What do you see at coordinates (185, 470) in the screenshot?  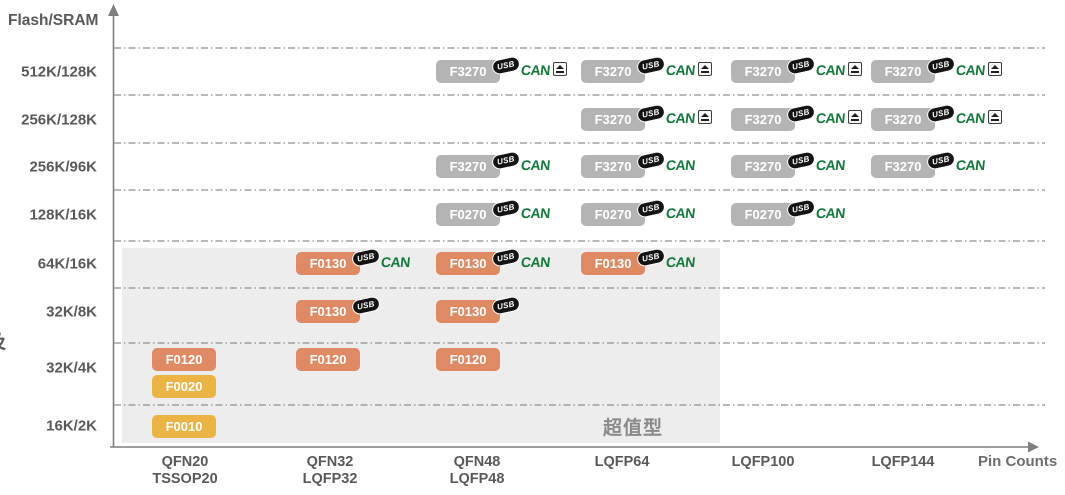 I see `x-tick-label: QFN20 TSSOP20` at bounding box center [185, 470].